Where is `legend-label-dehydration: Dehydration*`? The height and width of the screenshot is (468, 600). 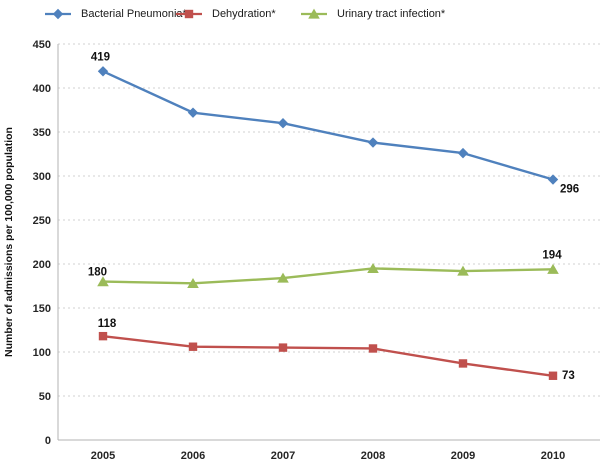
legend-label-dehydration: Dehydration* is located at coordinates (244, 14).